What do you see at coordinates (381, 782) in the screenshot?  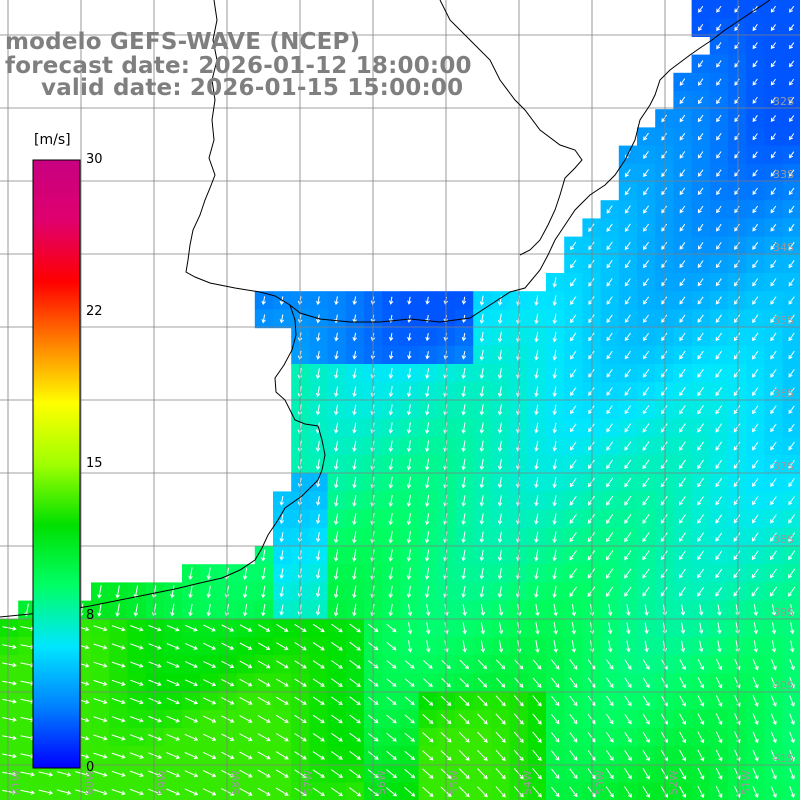 I see `longitude-label: 56W` at bounding box center [381, 782].